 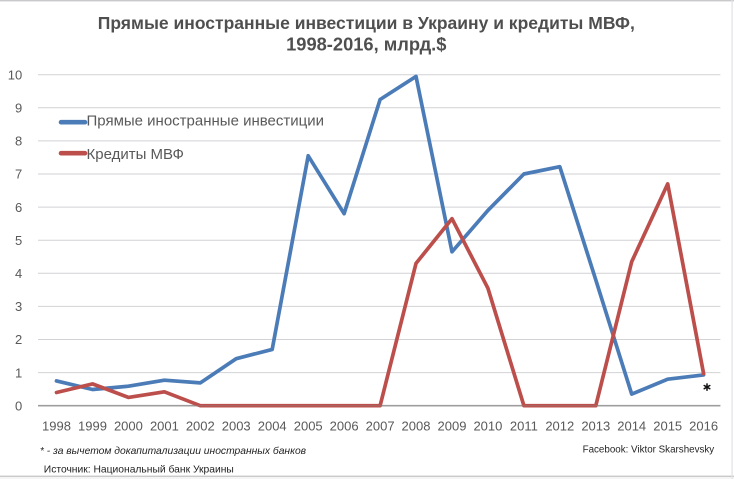 I want to click on svg-text: Прямые иностранные инвестиции, so click(x=206, y=121).